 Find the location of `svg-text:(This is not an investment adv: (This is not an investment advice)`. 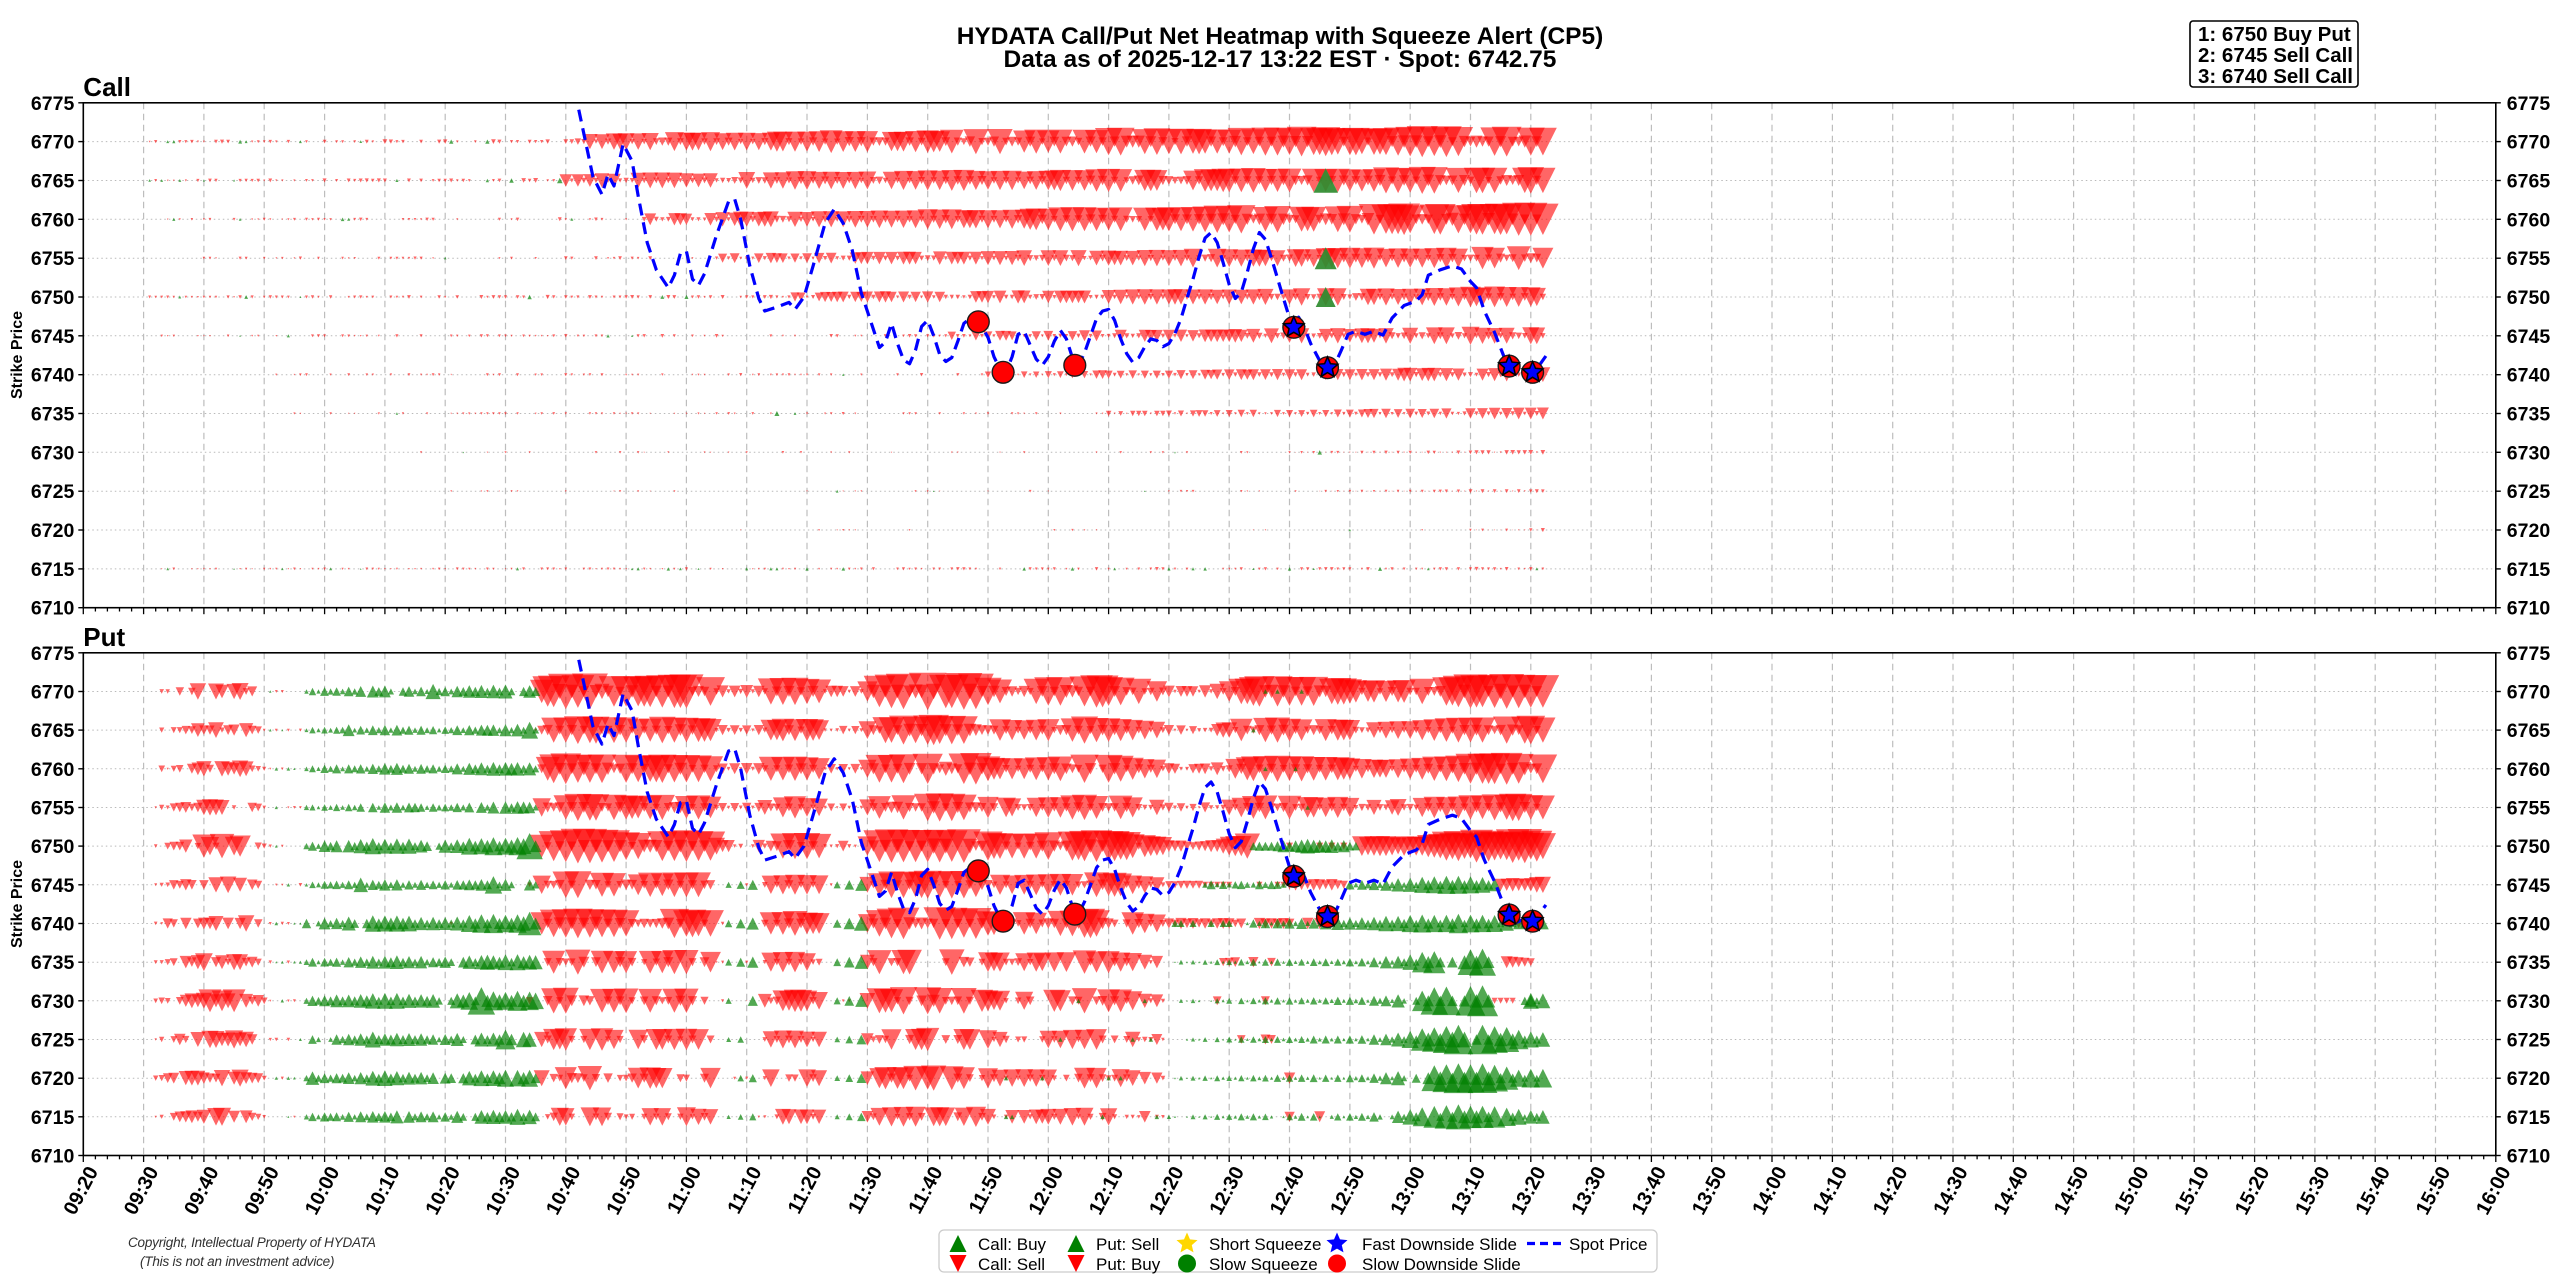

svg-text:(This is not an investment adv: (This is not an investment advice) is located at coordinates (237, 1261).